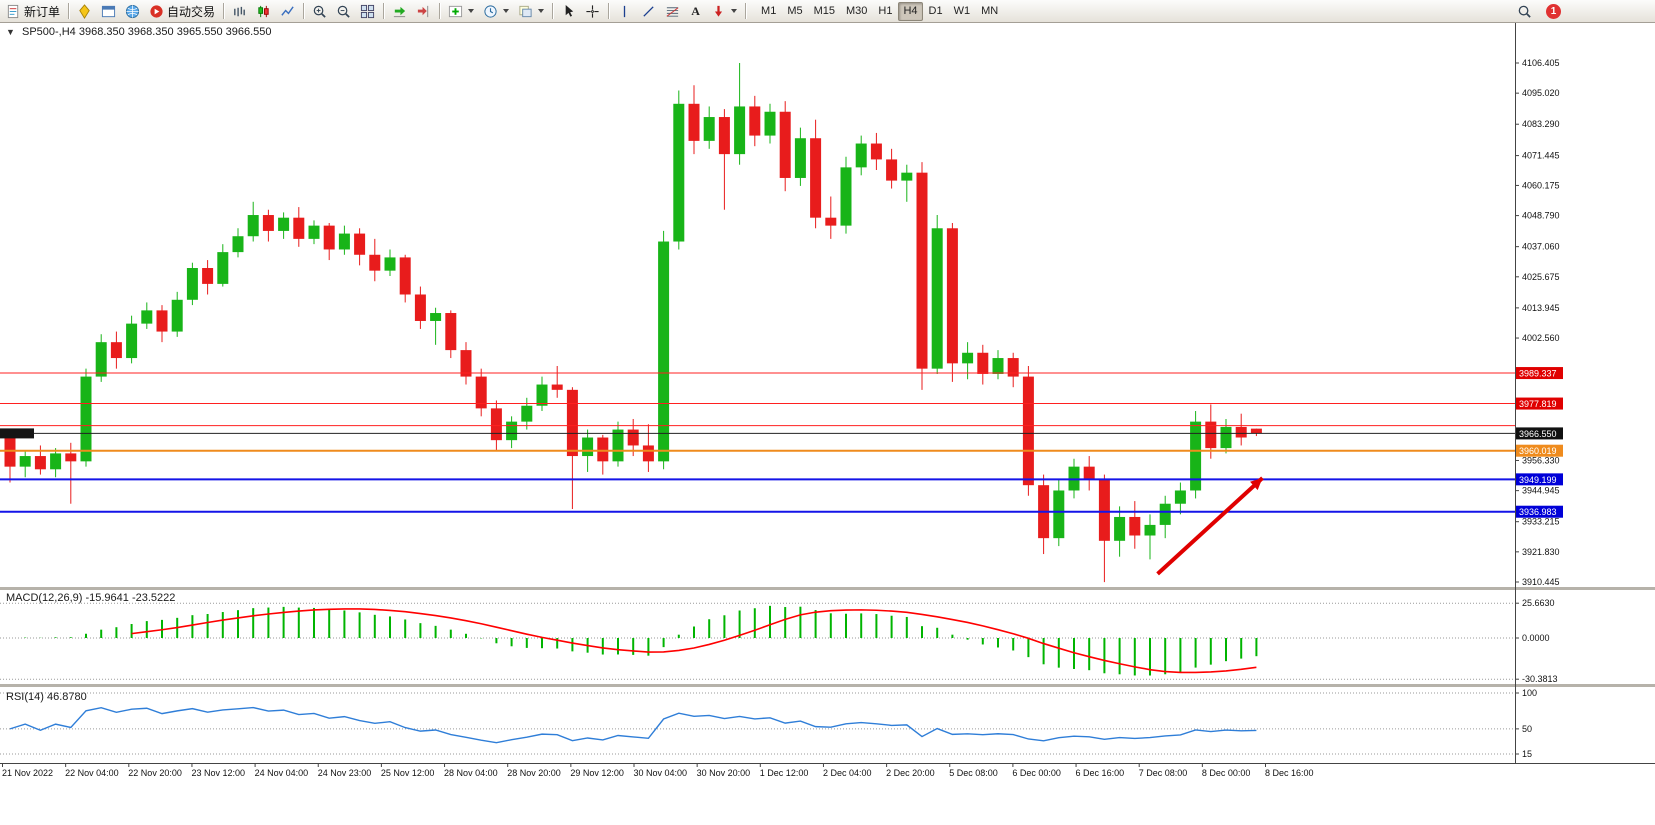 The width and height of the screenshot is (1655, 825). I want to click on zoom-out-icon, so click(343, 11).